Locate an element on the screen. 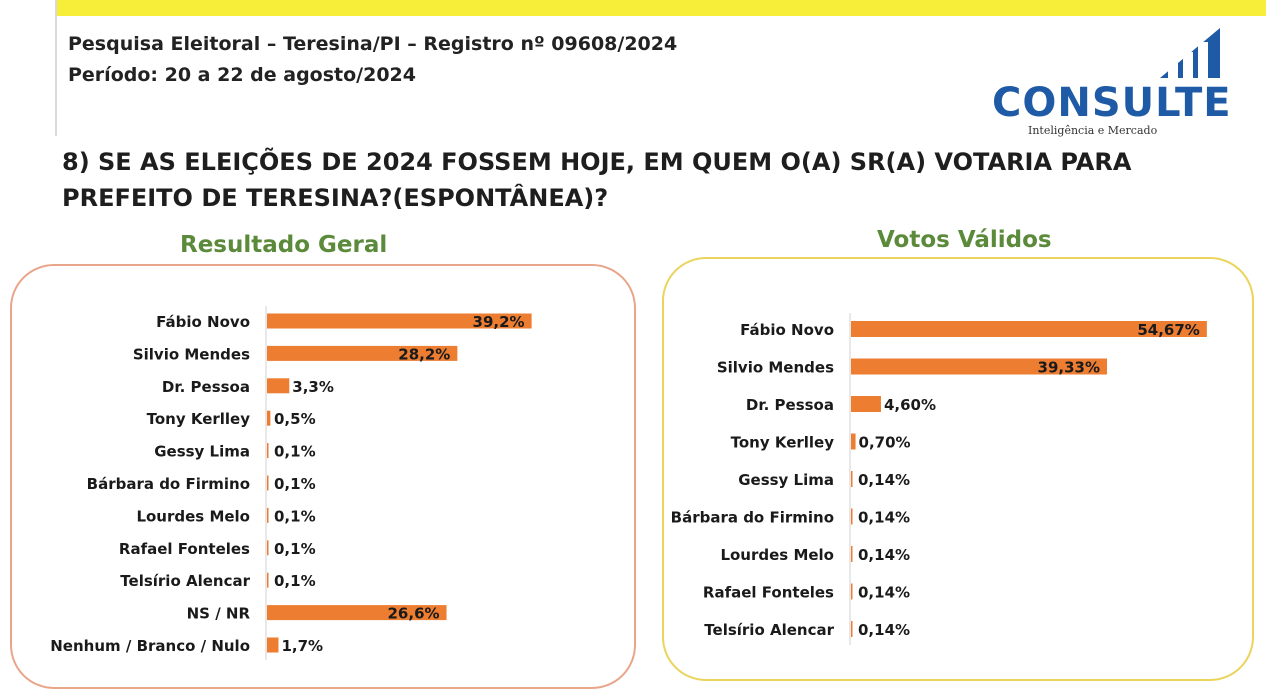  left-rule is located at coordinates (56, 68).